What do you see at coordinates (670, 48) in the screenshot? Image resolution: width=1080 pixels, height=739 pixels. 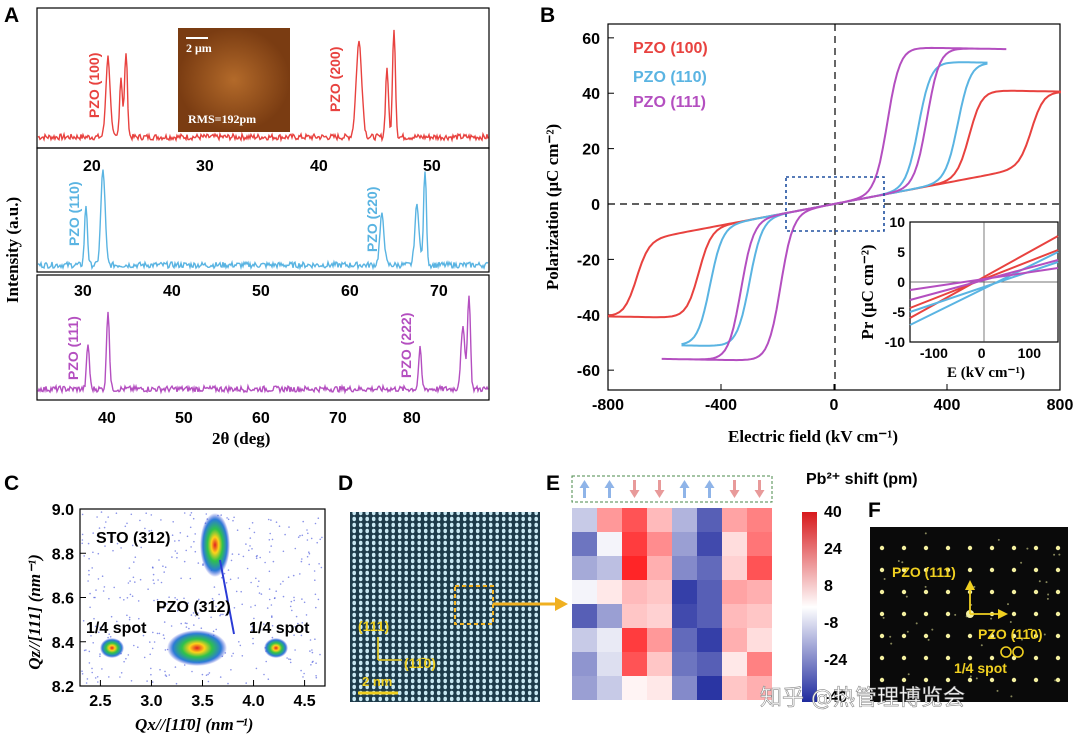 I see `legend-100: PZO (100)` at bounding box center [670, 48].